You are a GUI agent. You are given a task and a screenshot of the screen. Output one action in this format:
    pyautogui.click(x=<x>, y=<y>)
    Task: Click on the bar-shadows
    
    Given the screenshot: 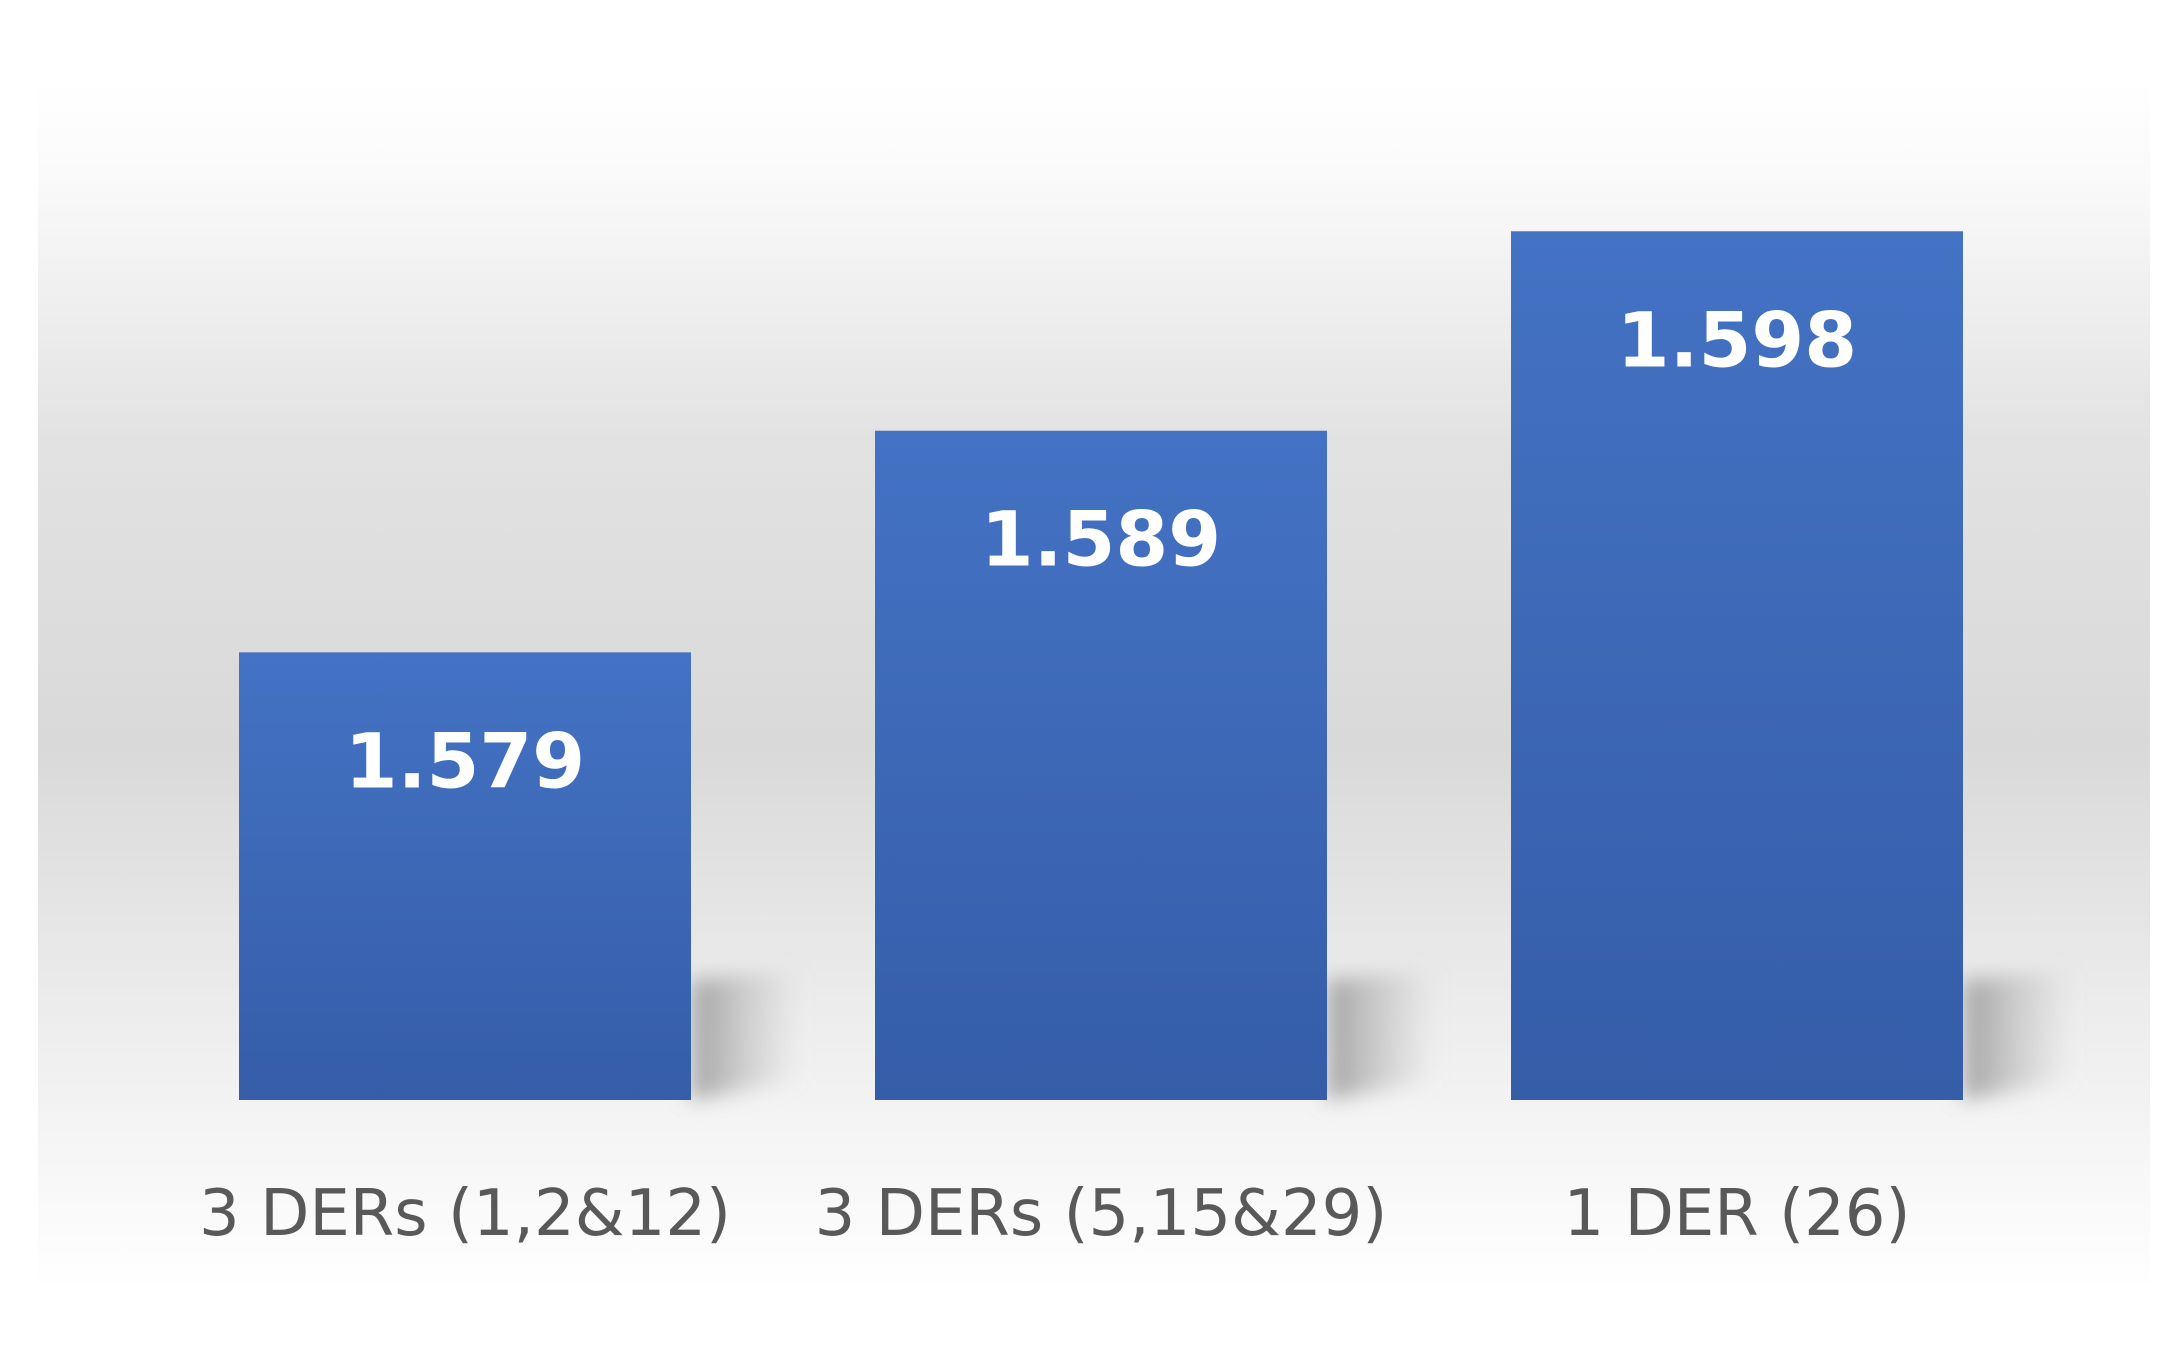 What is the action you would take?
    pyautogui.click(x=1382, y=1035)
    